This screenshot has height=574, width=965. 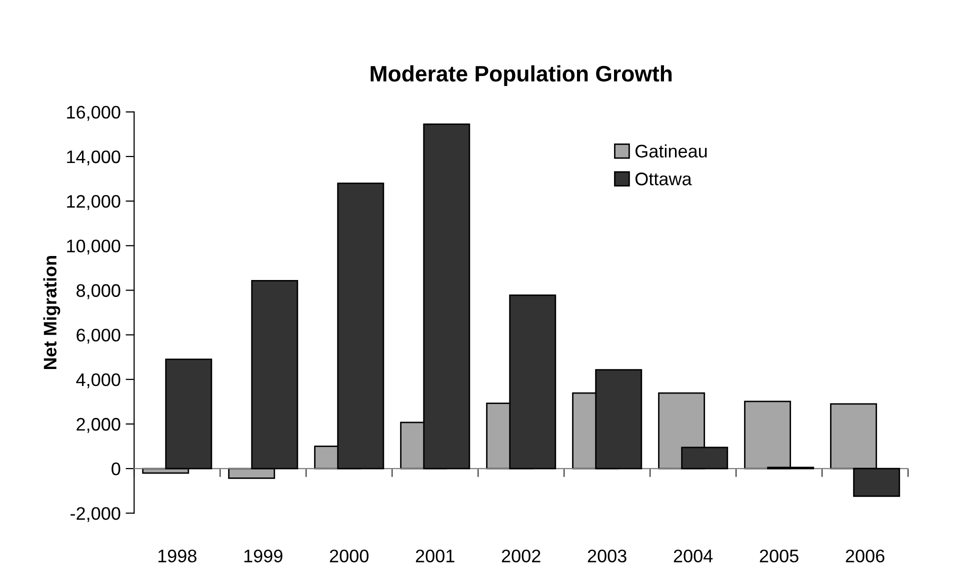 I want to click on x-tick-label: 2000, so click(x=349, y=556).